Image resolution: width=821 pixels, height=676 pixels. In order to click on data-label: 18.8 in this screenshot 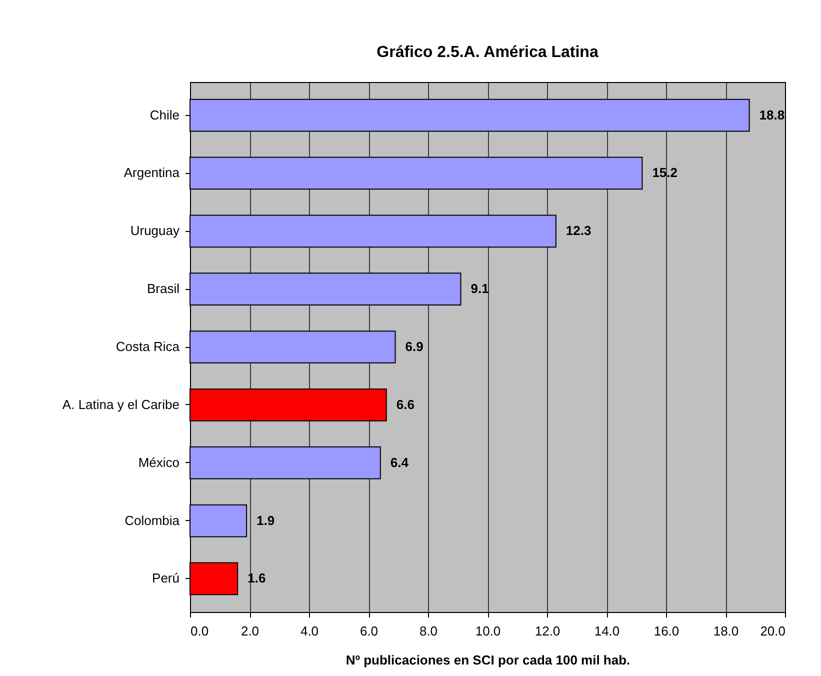, I will do `click(772, 114)`.